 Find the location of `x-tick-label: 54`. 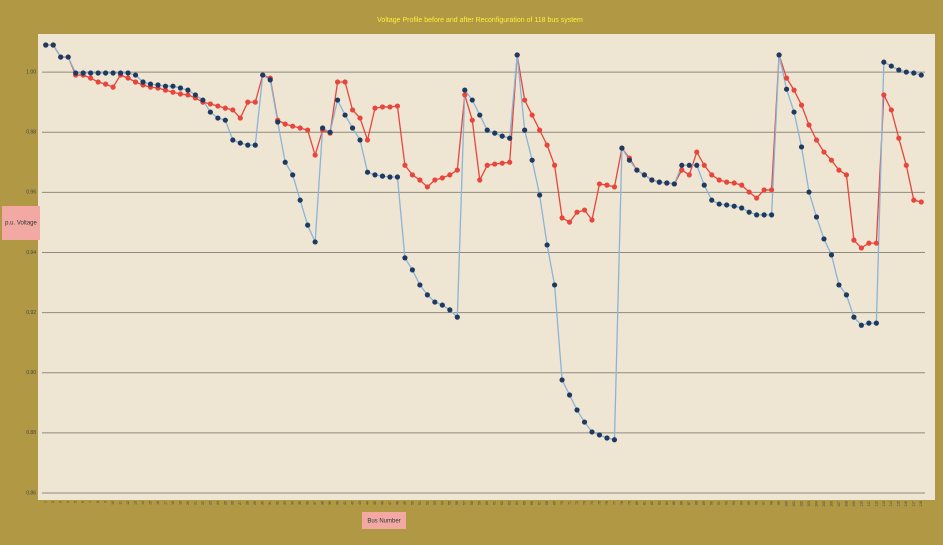

x-tick-label: 54 is located at coordinates (442, 503).